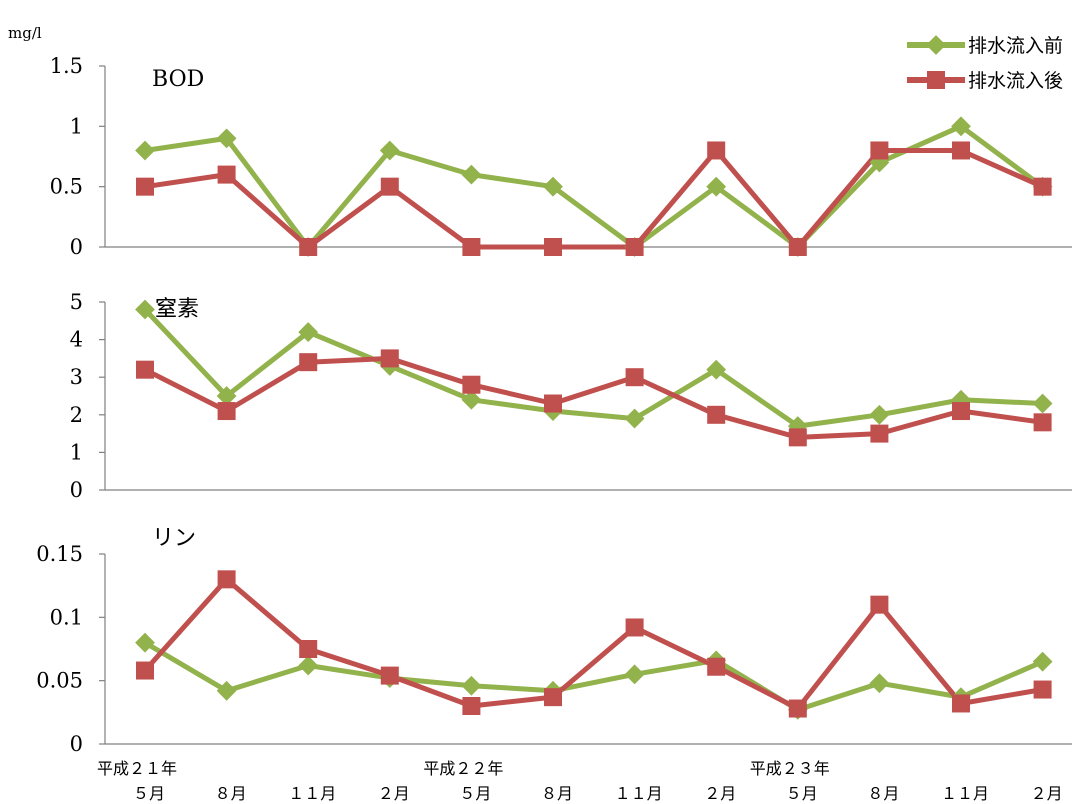 This screenshot has height=804, width=1076. I want to click on y-tick-label: 4, so click(76, 340).